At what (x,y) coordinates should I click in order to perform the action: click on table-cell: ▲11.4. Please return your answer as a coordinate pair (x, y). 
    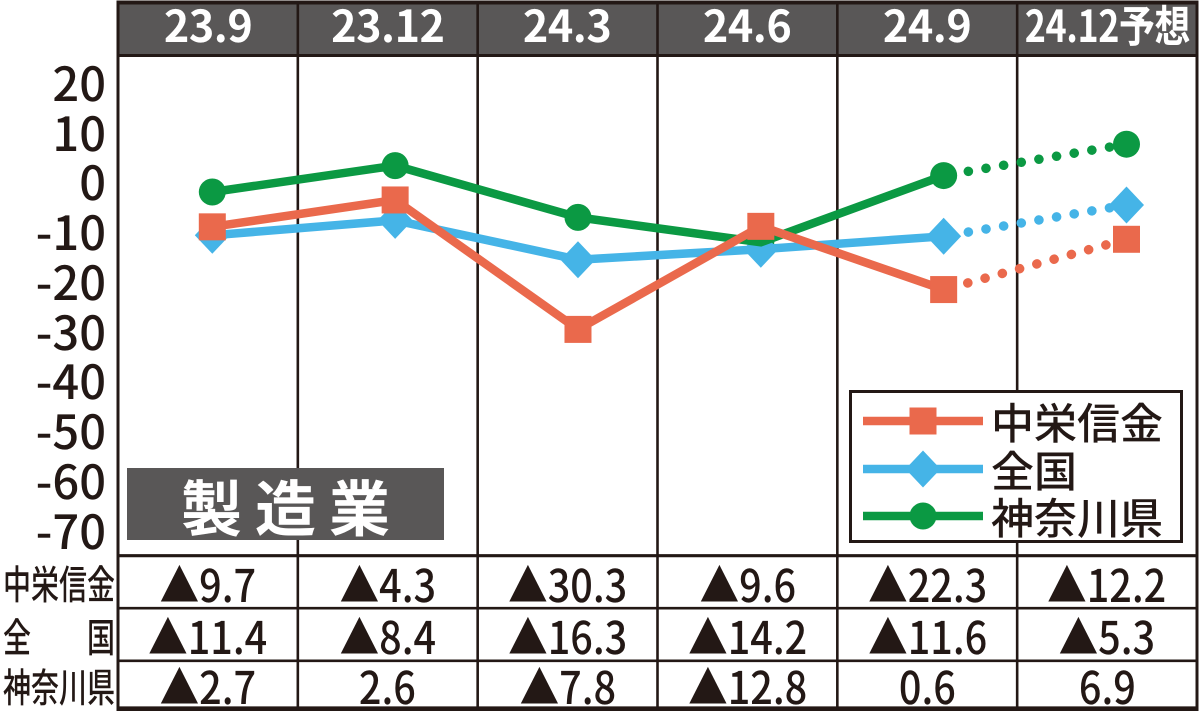
    Looking at the image, I should click on (208, 634).